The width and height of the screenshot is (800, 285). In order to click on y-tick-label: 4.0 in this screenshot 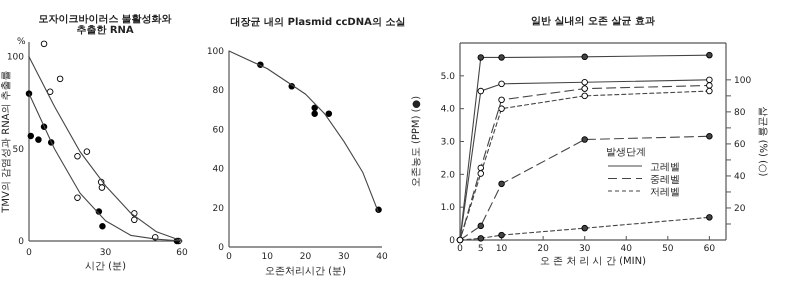, I will do `click(448, 109)`.